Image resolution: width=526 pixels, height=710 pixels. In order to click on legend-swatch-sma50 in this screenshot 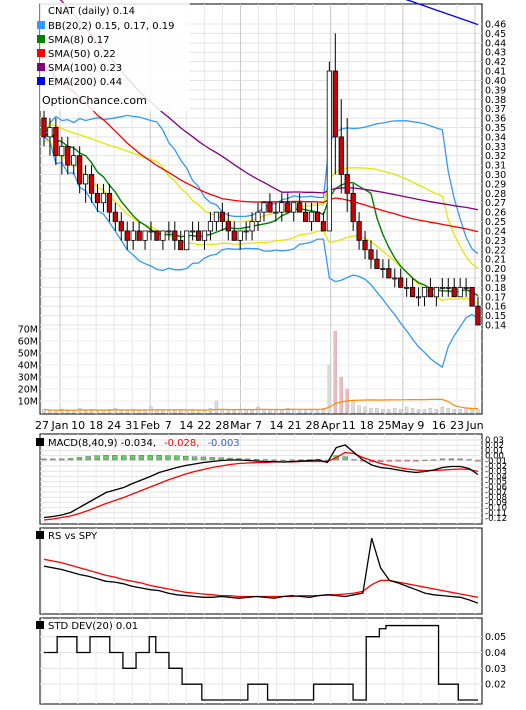, I will do `click(41, 53)`.